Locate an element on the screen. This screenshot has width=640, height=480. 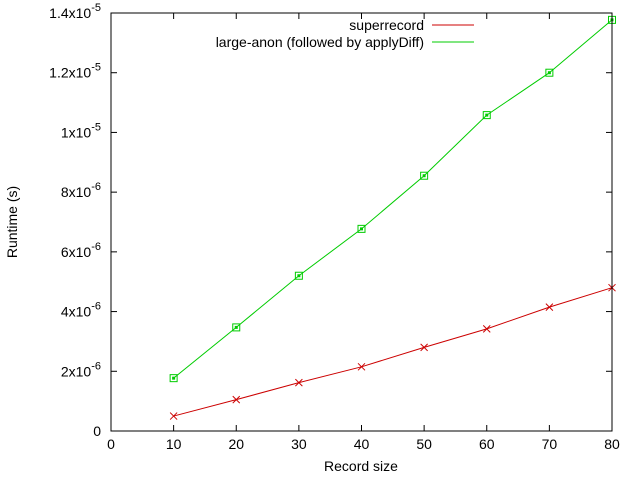
y-tick-label: 1.4x10⁻⁵ is located at coordinates (75, 11).